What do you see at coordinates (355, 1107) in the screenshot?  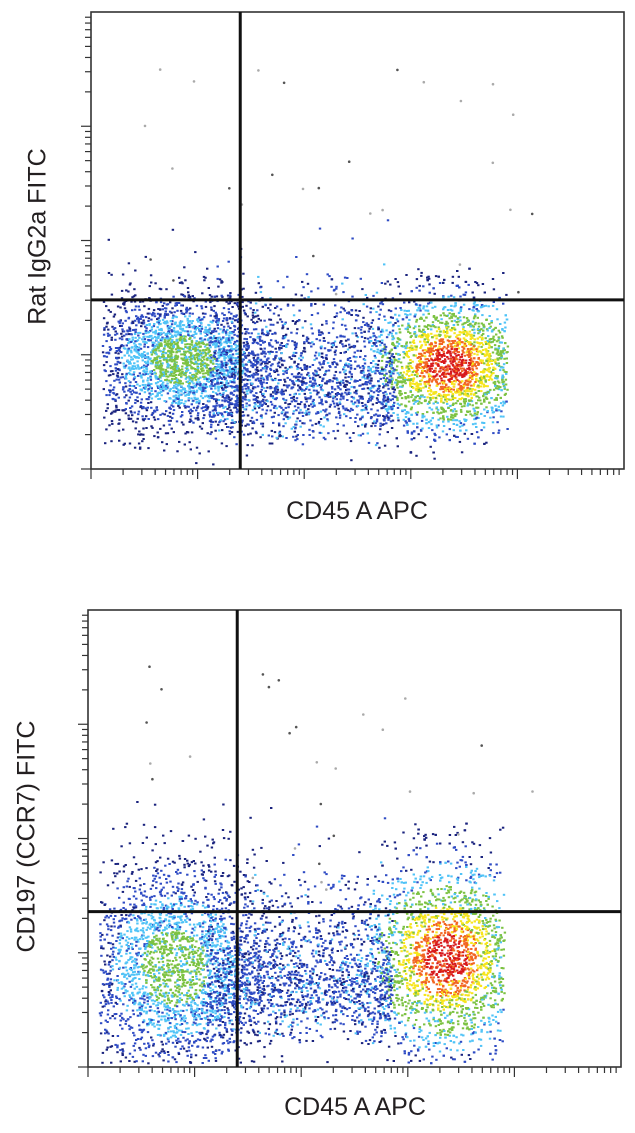 I see `plot-2-x-axis-label: CD45 A APC` at bounding box center [355, 1107].